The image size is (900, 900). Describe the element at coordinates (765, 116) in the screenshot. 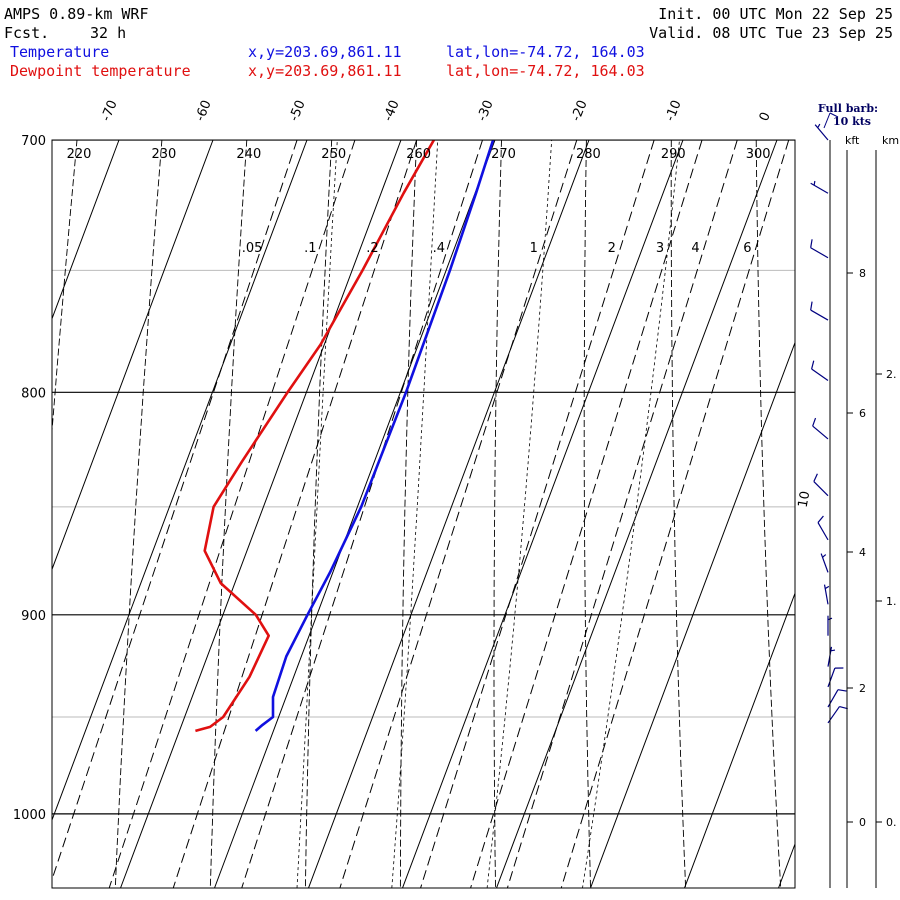

I see `temperature-label: 0` at that location.